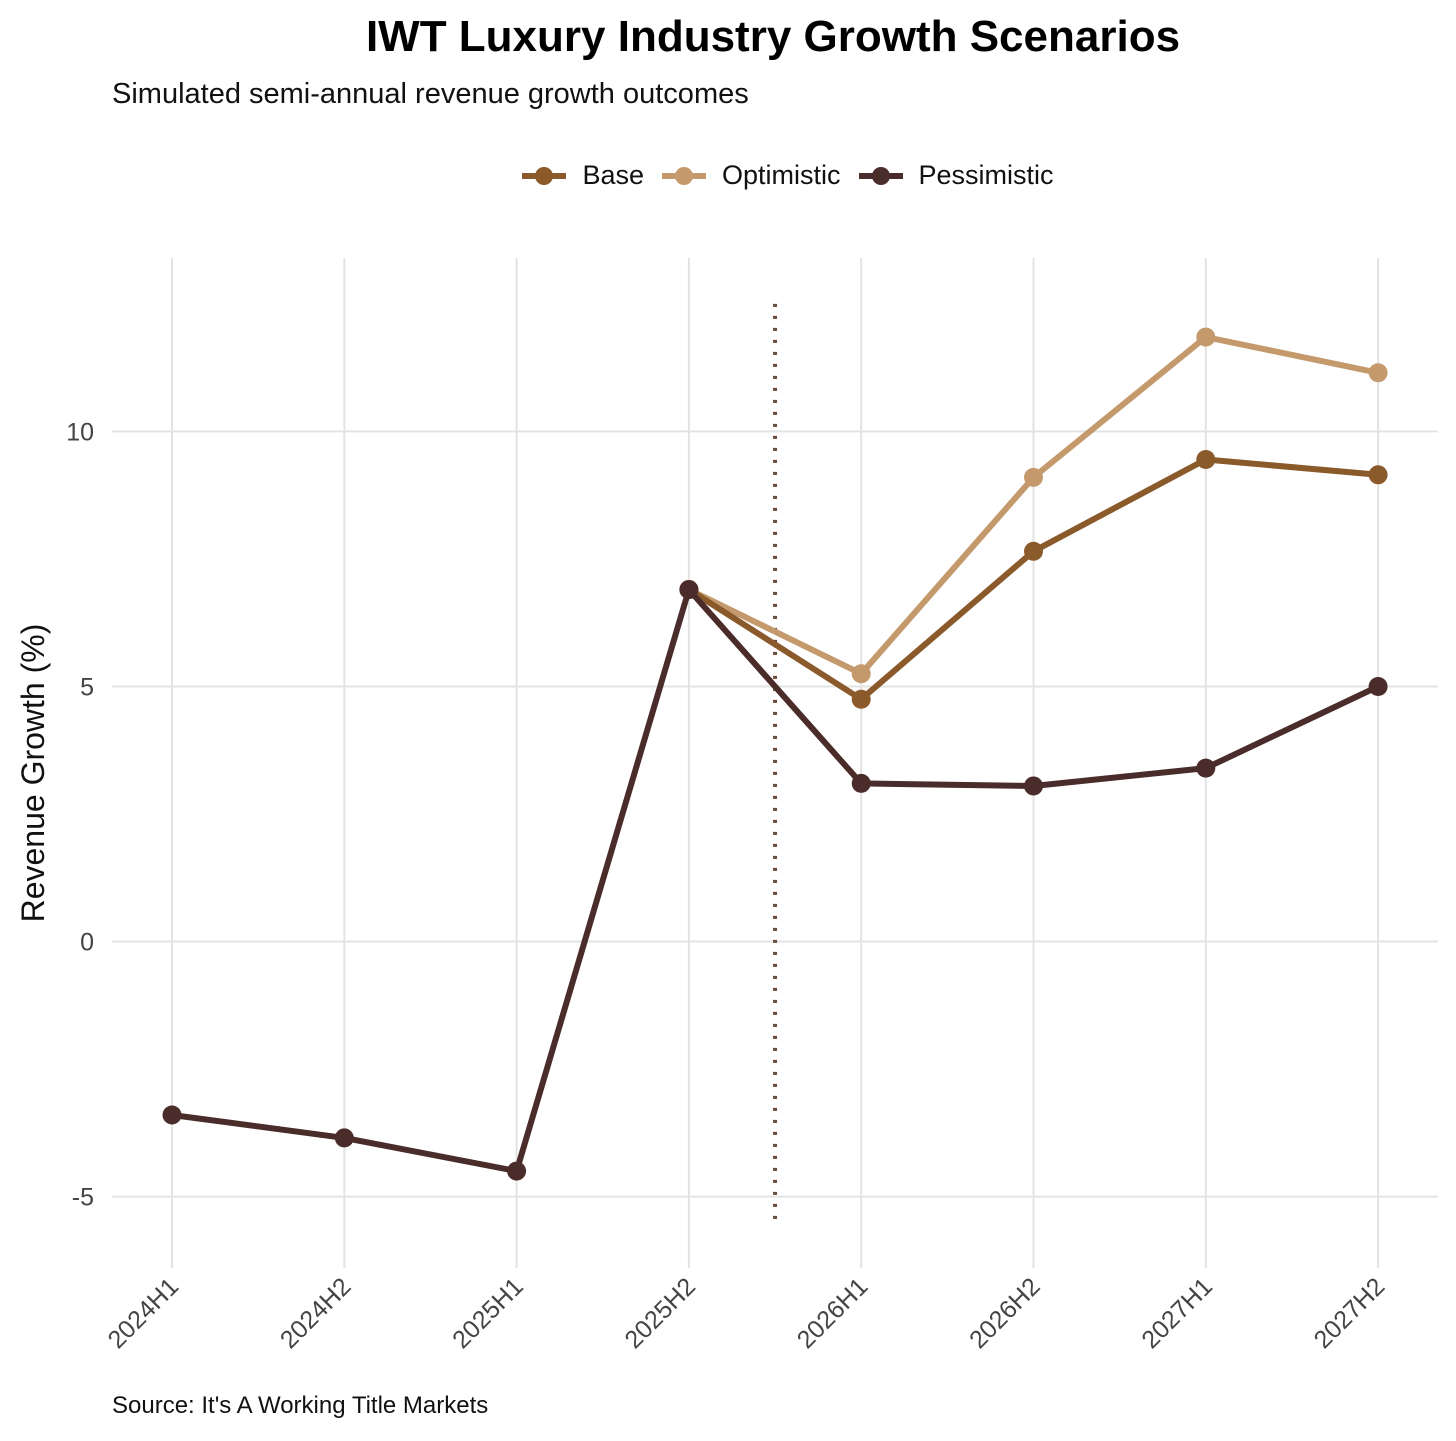 The width and height of the screenshot is (1456, 1441). What do you see at coordinates (80, 432) in the screenshot?
I see `y-tick-label: 10` at bounding box center [80, 432].